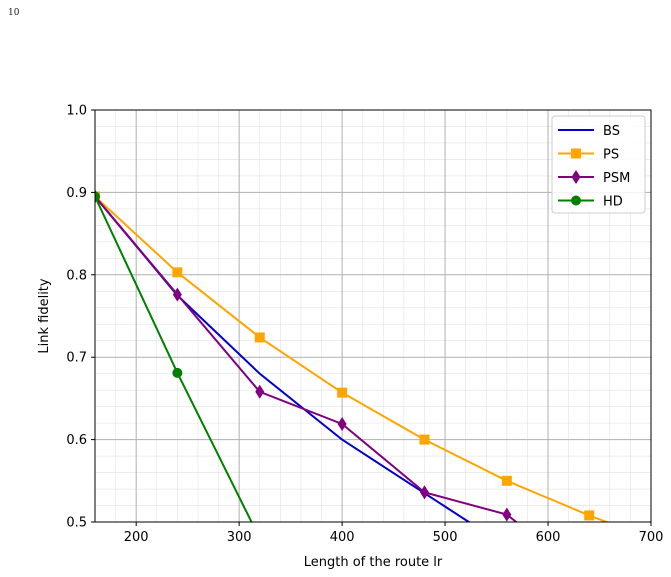  Describe the element at coordinates (616, 178) in the screenshot. I see `legend-label-psm: PSM` at that location.